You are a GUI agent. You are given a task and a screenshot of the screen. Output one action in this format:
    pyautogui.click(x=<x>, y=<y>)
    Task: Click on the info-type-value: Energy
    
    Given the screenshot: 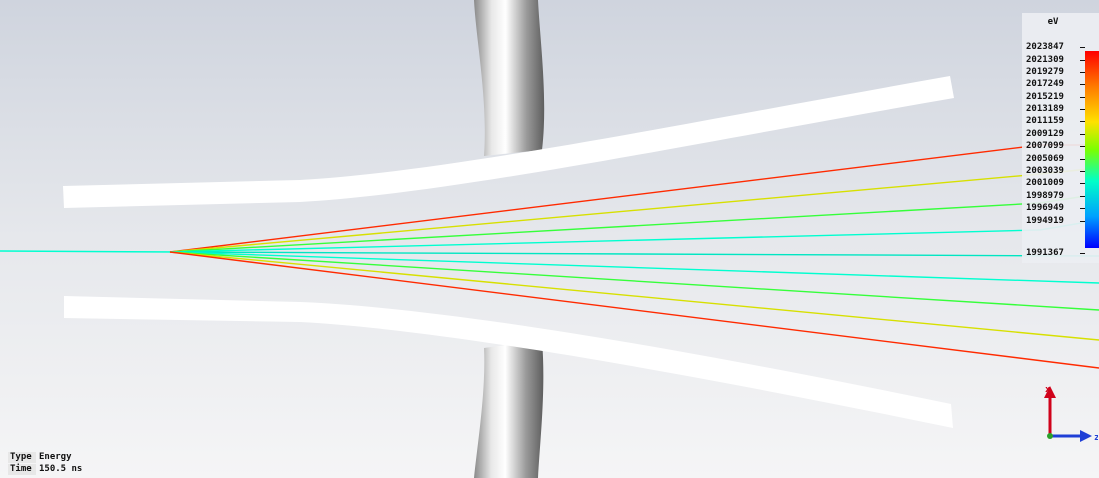 What is the action you would take?
    pyautogui.click(x=55, y=457)
    